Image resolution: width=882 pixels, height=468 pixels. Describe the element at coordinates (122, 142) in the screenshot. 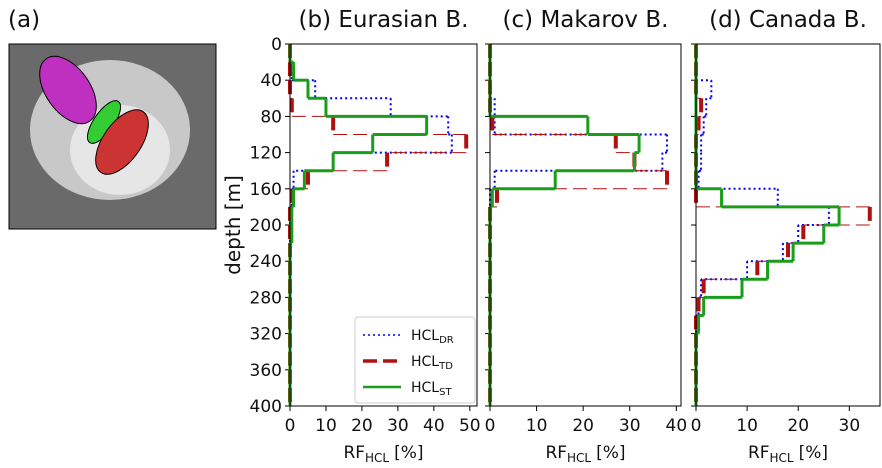

I see `region-canada` at that location.